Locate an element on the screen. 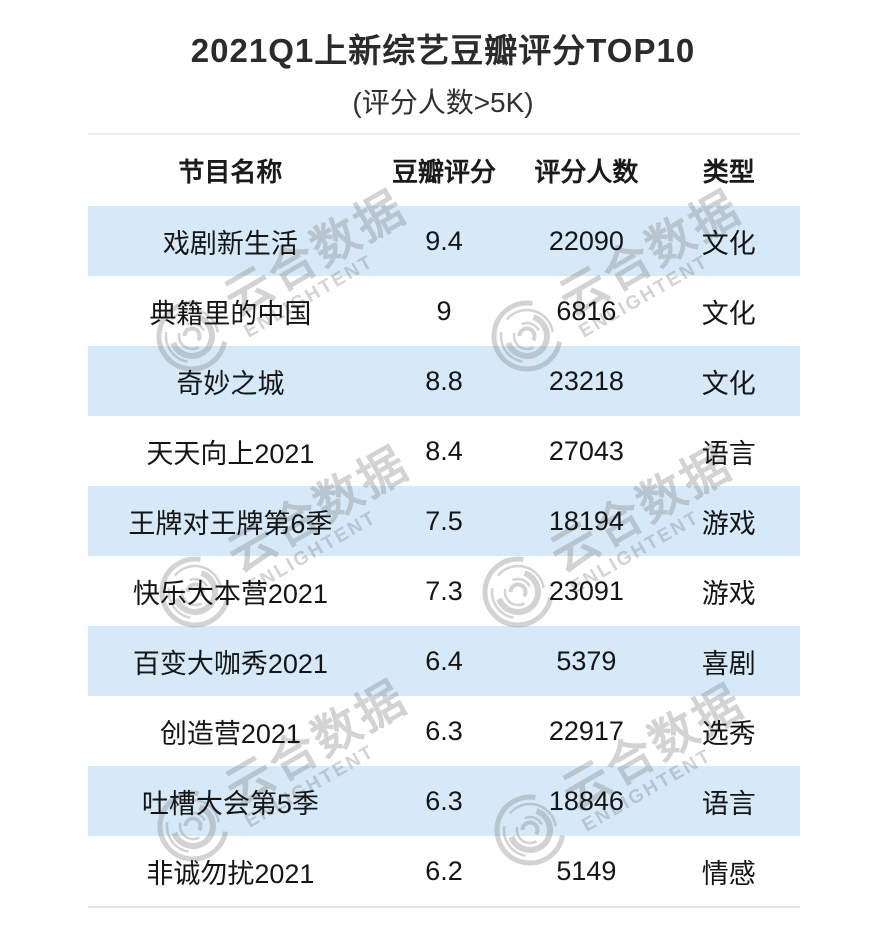  show-name: 快乐大本营2021 is located at coordinates (230, 593).